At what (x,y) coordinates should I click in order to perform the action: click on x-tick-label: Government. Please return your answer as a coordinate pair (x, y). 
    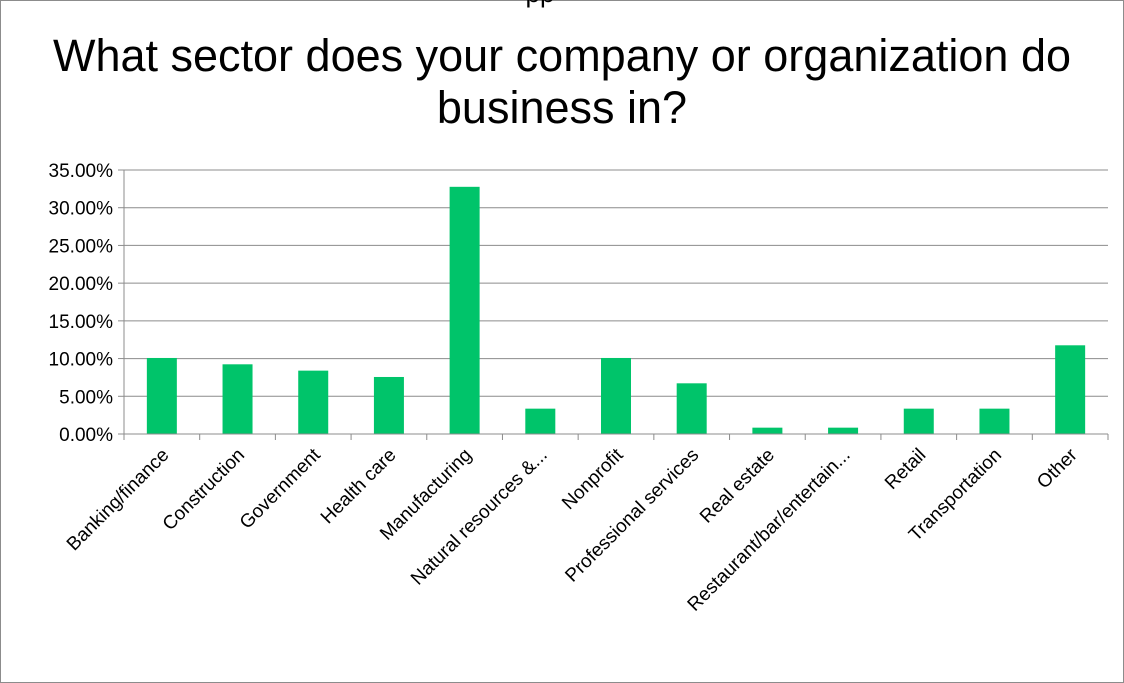
    Looking at the image, I should click on (280, 488).